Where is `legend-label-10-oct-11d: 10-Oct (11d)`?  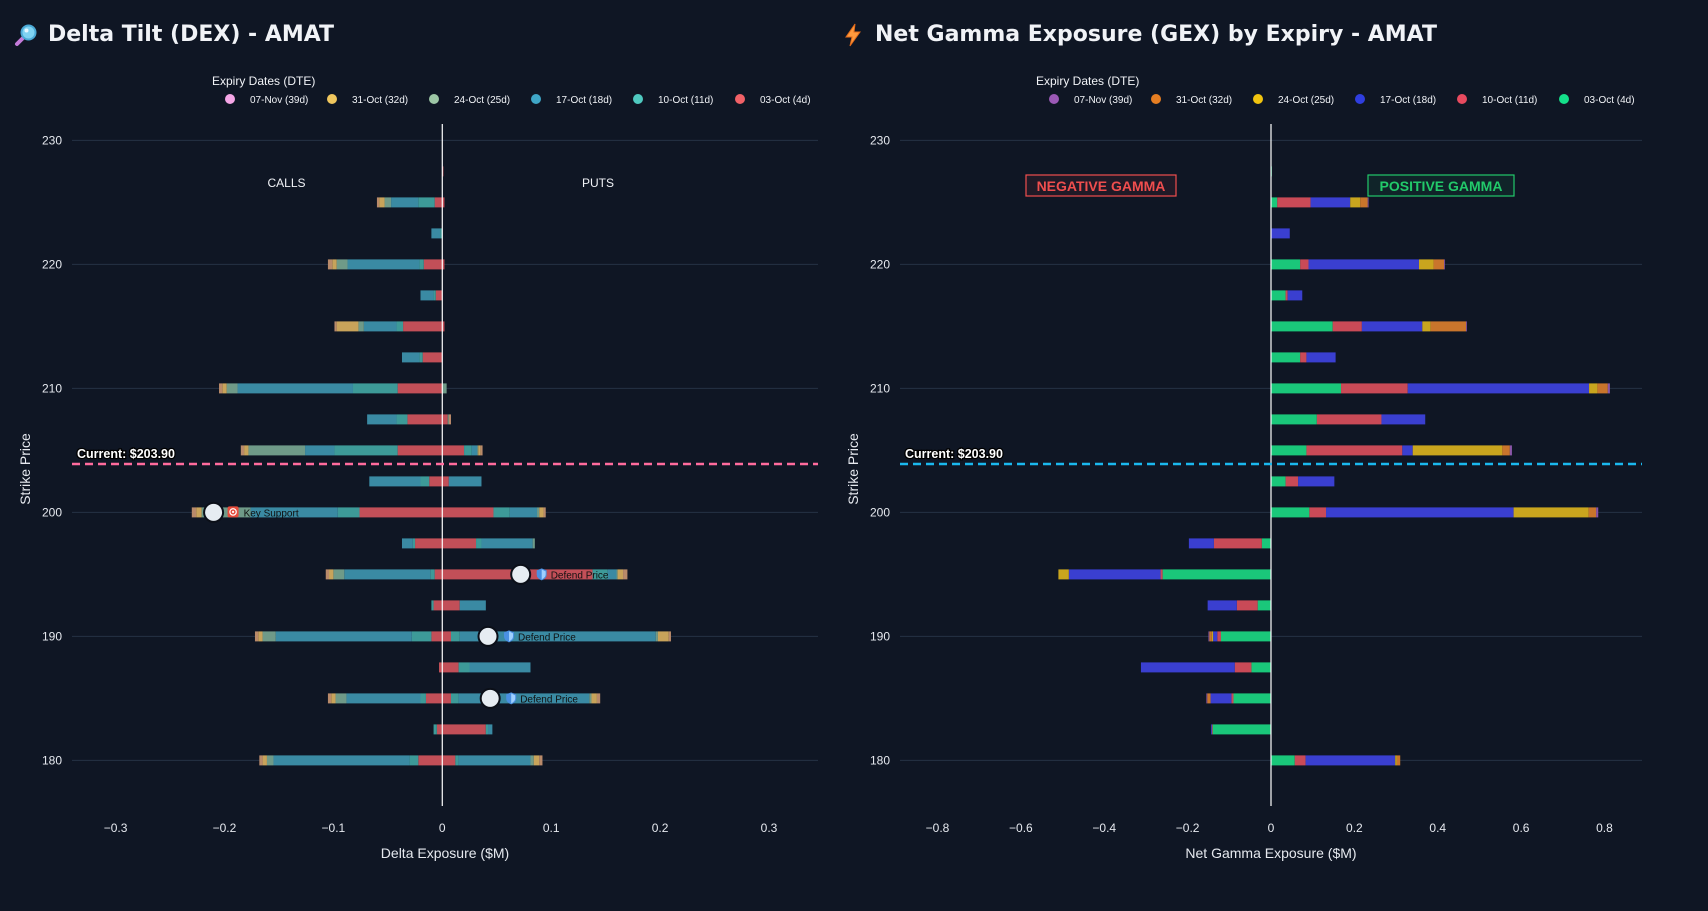
legend-label-10-oct-11d: 10-Oct (11d) is located at coordinates (685, 100).